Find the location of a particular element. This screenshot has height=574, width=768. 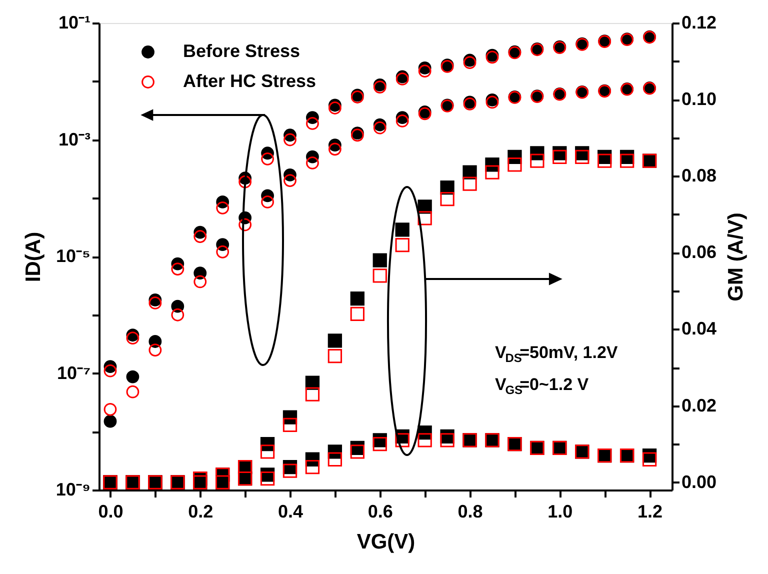

y2-tick-label: 0.00 is located at coordinates (699, 482).